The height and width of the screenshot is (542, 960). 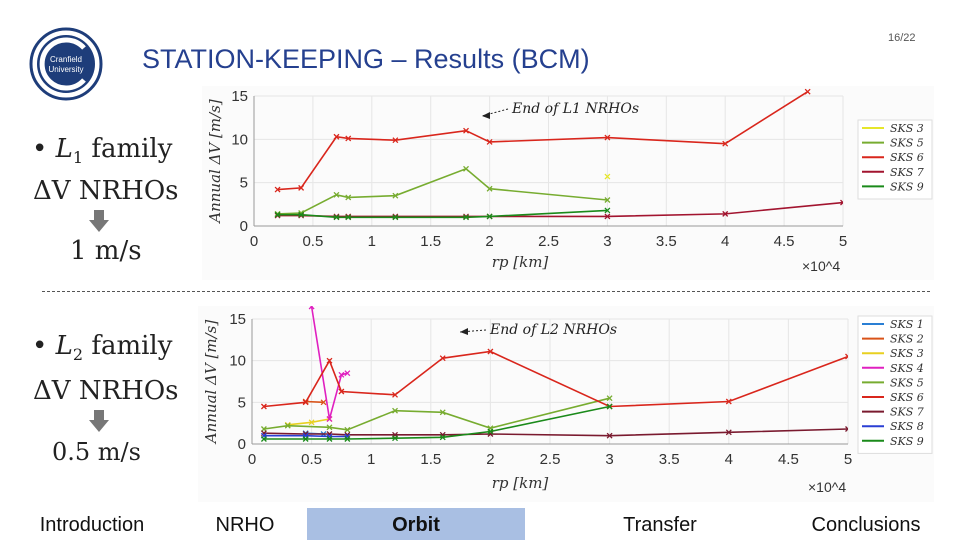 I want to click on section1-family-line: • L1 family, so click(x=102, y=150).